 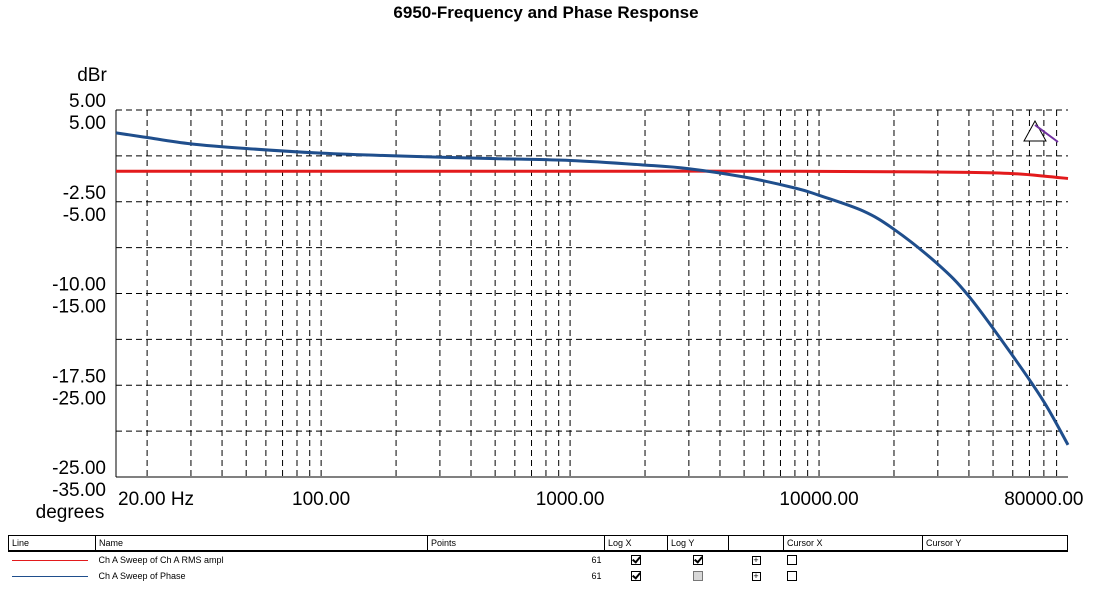 I want to click on y-tick-label-degrees: -15.00, so click(x=79, y=307).